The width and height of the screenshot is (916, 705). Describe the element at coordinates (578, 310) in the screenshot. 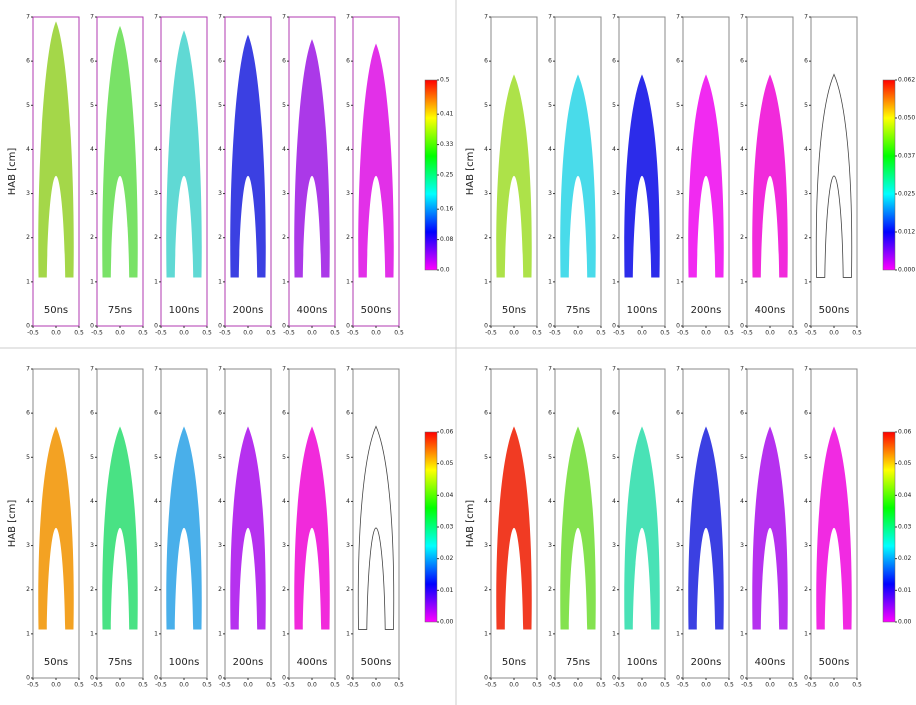

I see `subplot-label: 75ns` at that location.